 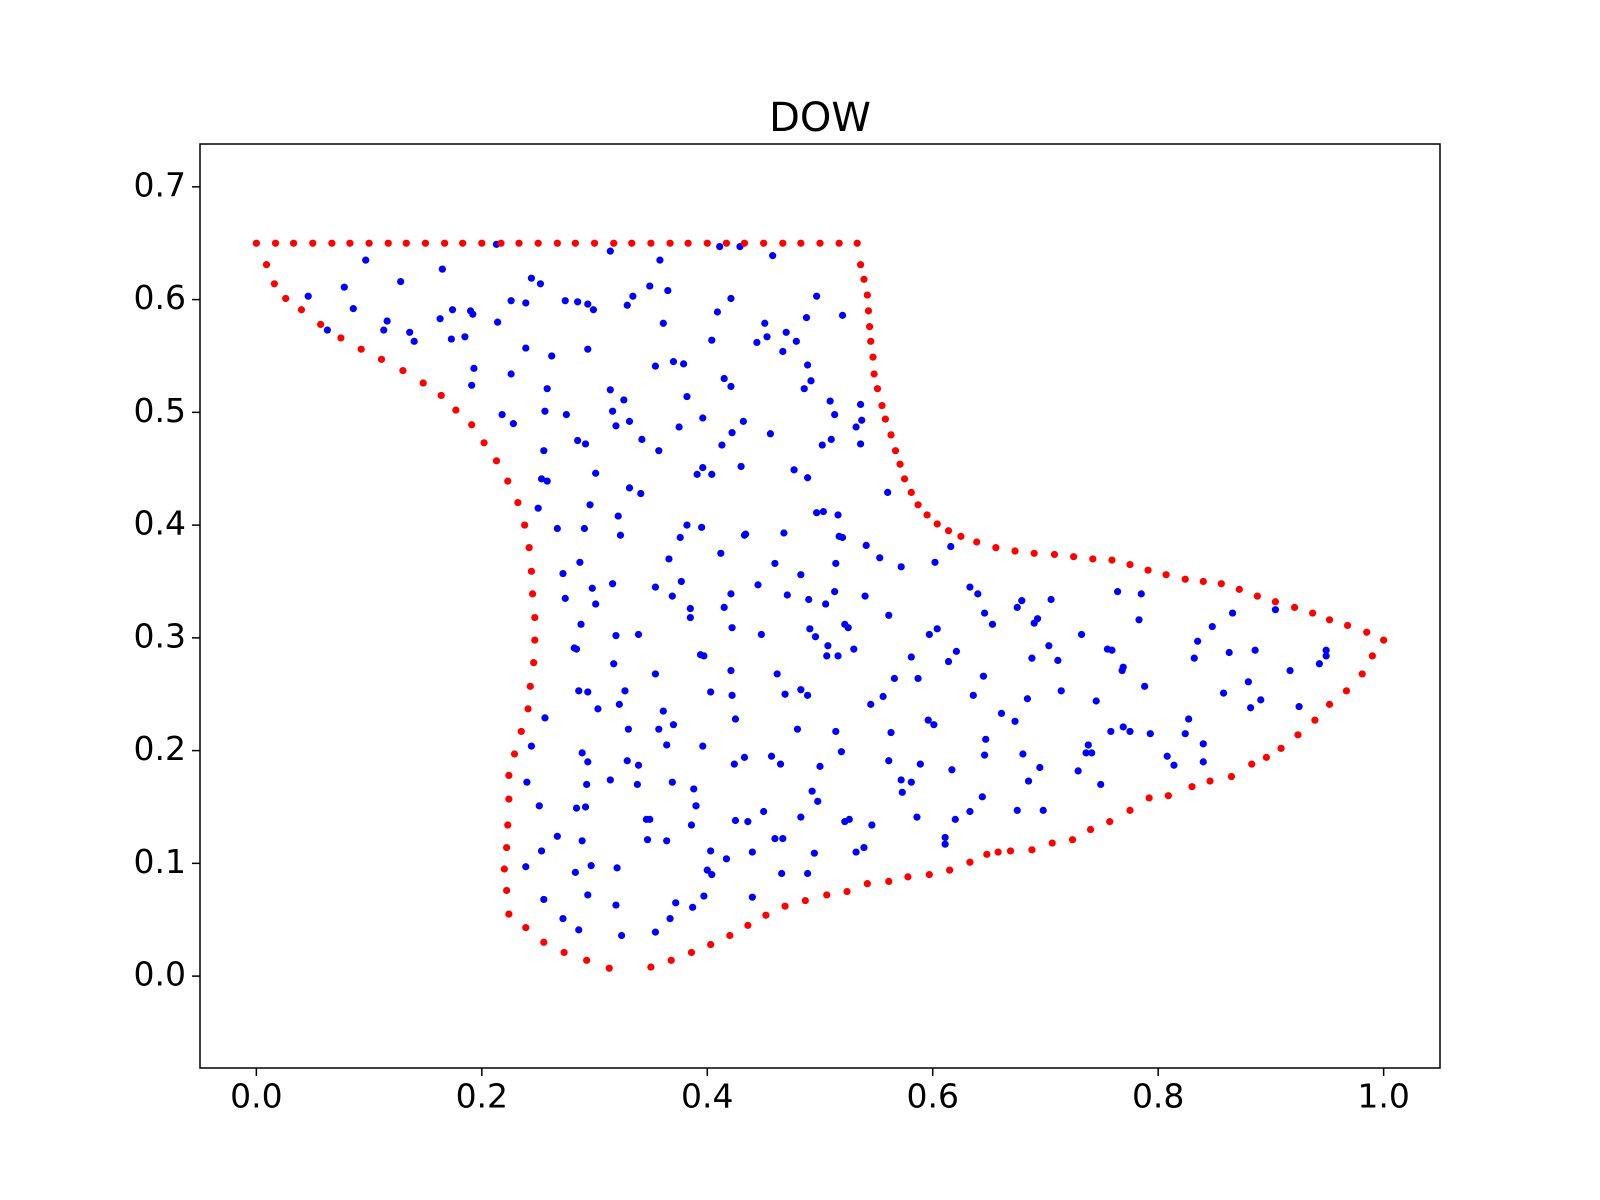 What do you see at coordinates (160, 974) in the screenshot?
I see `y-tick-label: 0.0` at bounding box center [160, 974].